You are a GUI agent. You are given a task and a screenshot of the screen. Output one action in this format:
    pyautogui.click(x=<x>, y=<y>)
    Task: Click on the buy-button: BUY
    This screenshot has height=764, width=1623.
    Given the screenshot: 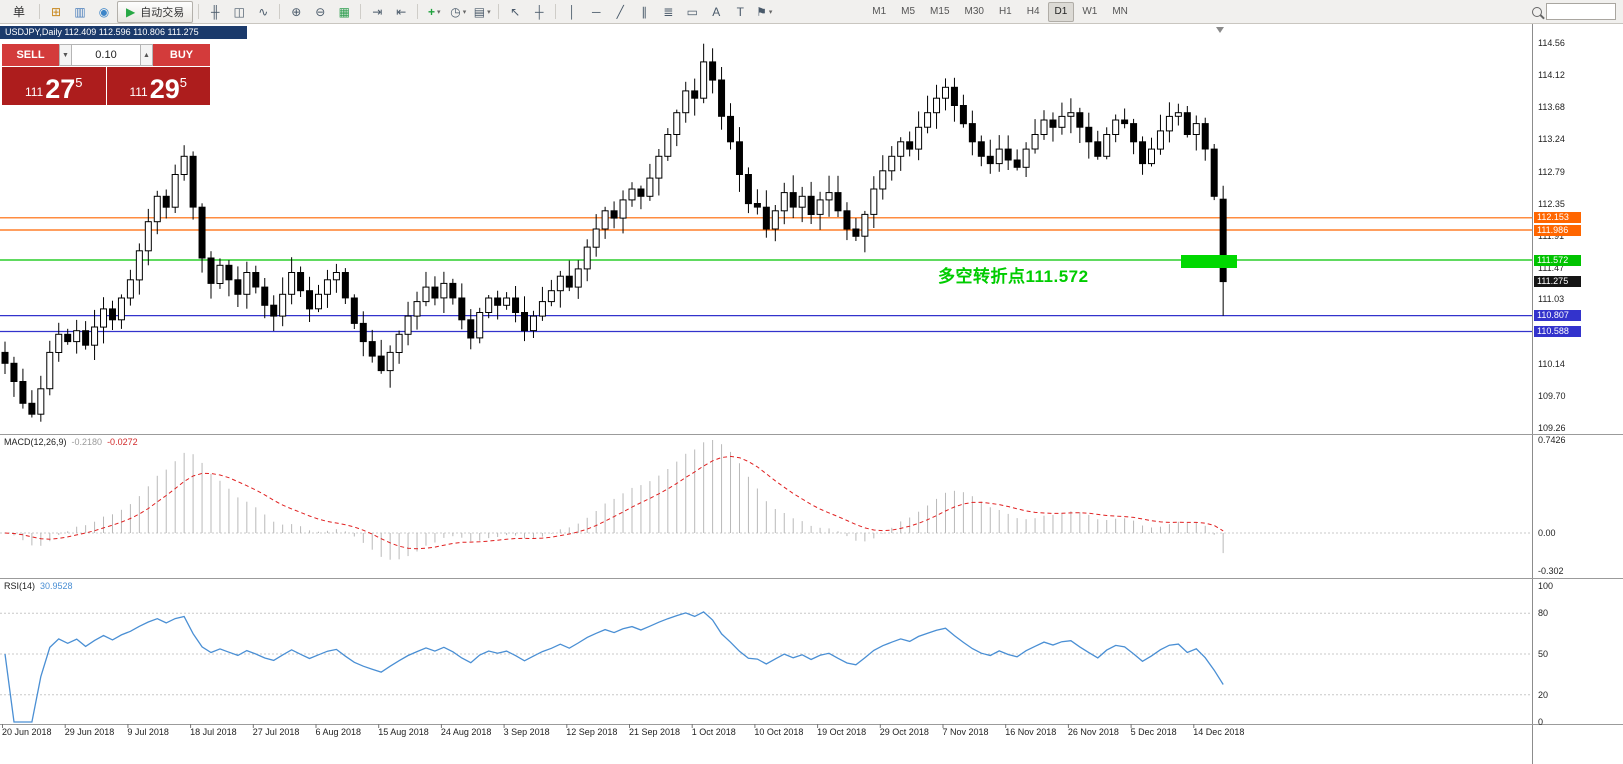 What is the action you would take?
    pyautogui.click(x=181, y=55)
    